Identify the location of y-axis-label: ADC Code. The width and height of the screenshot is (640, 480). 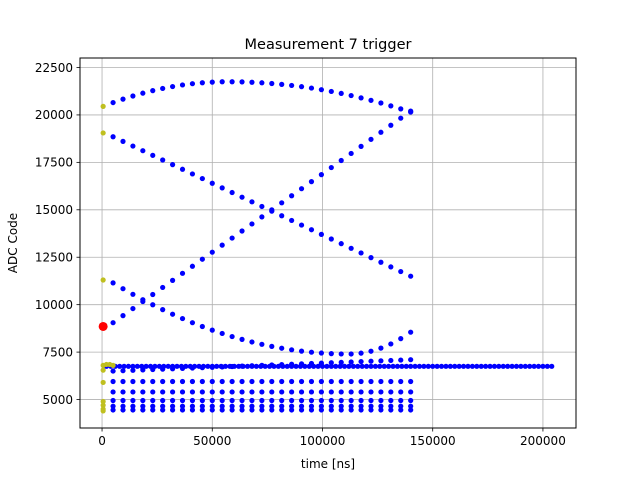
(13, 243).